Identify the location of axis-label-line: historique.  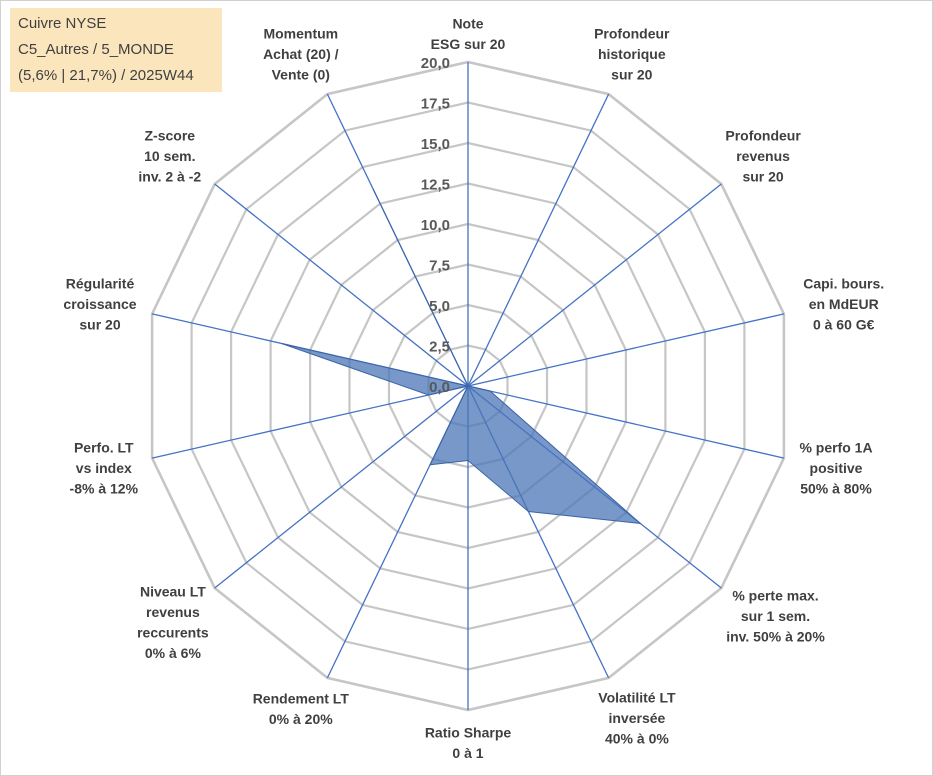
(632, 54).